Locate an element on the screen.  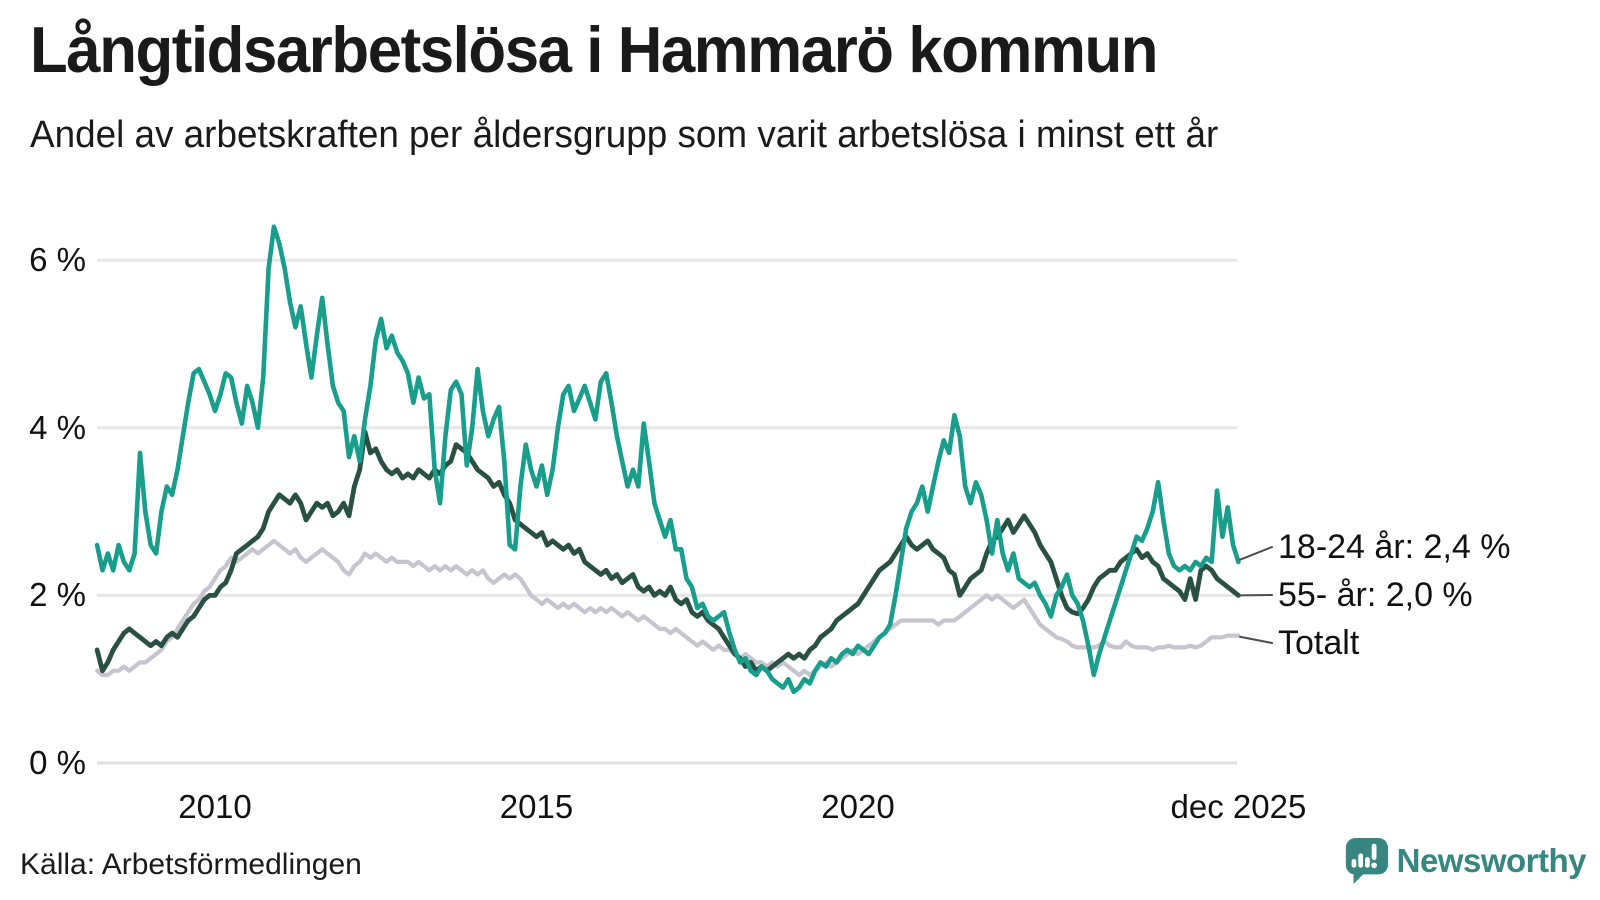
x-axis-tick-label: 2020 is located at coordinates (858, 806).